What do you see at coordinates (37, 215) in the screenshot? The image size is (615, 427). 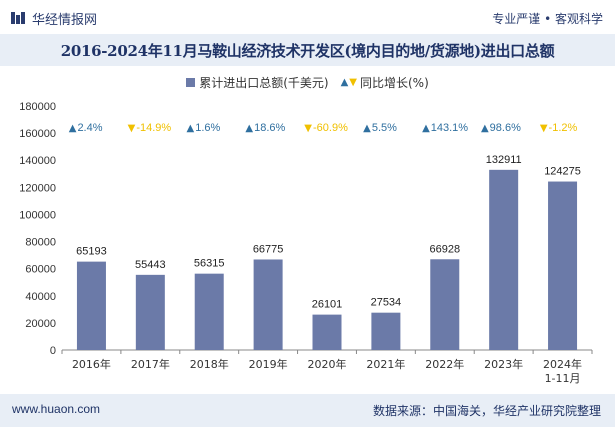 I see `y-tick-label: 100000` at bounding box center [37, 215].